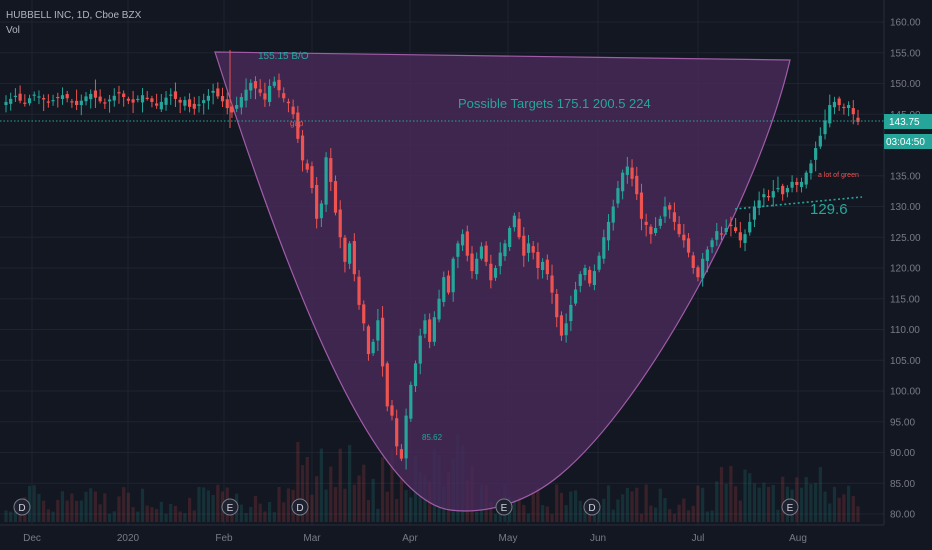 This screenshot has height=550, width=932. What do you see at coordinates (902, 453) in the screenshot?
I see `price-tick-label: 90.00` at bounding box center [902, 453].